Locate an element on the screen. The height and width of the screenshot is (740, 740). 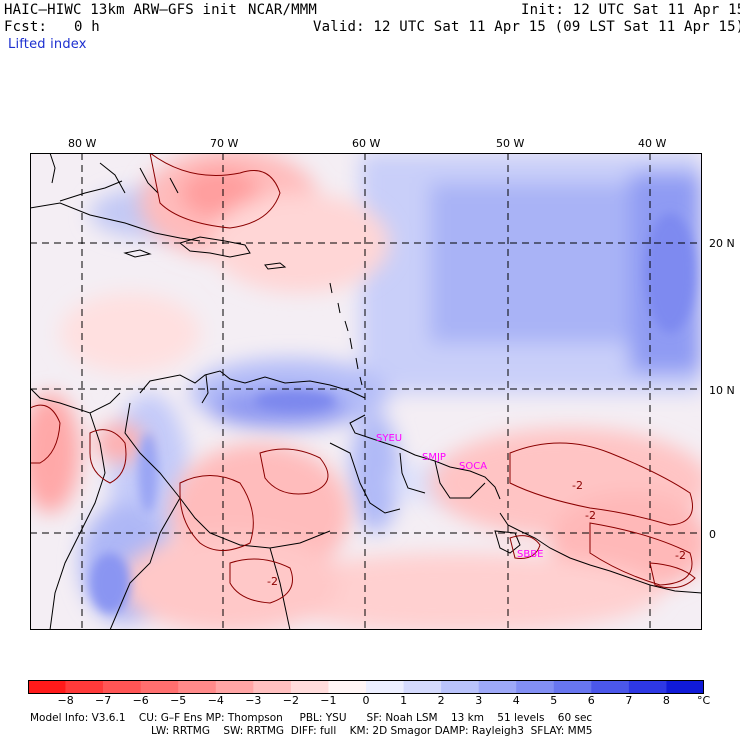
station-label-sbbe: SBBE is located at coordinates (530, 554).